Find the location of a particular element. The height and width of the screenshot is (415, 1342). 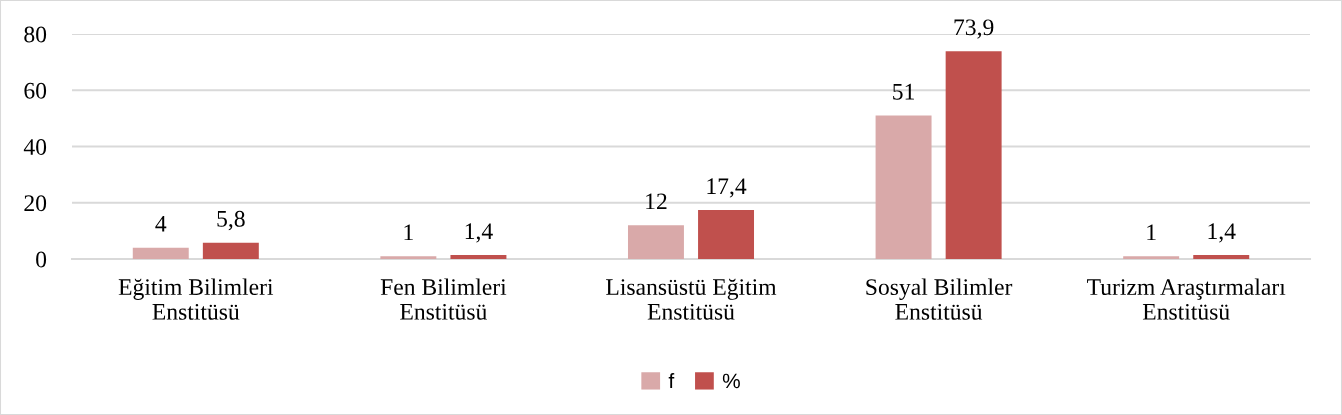

y-tick-label: 60 is located at coordinates (35, 90).